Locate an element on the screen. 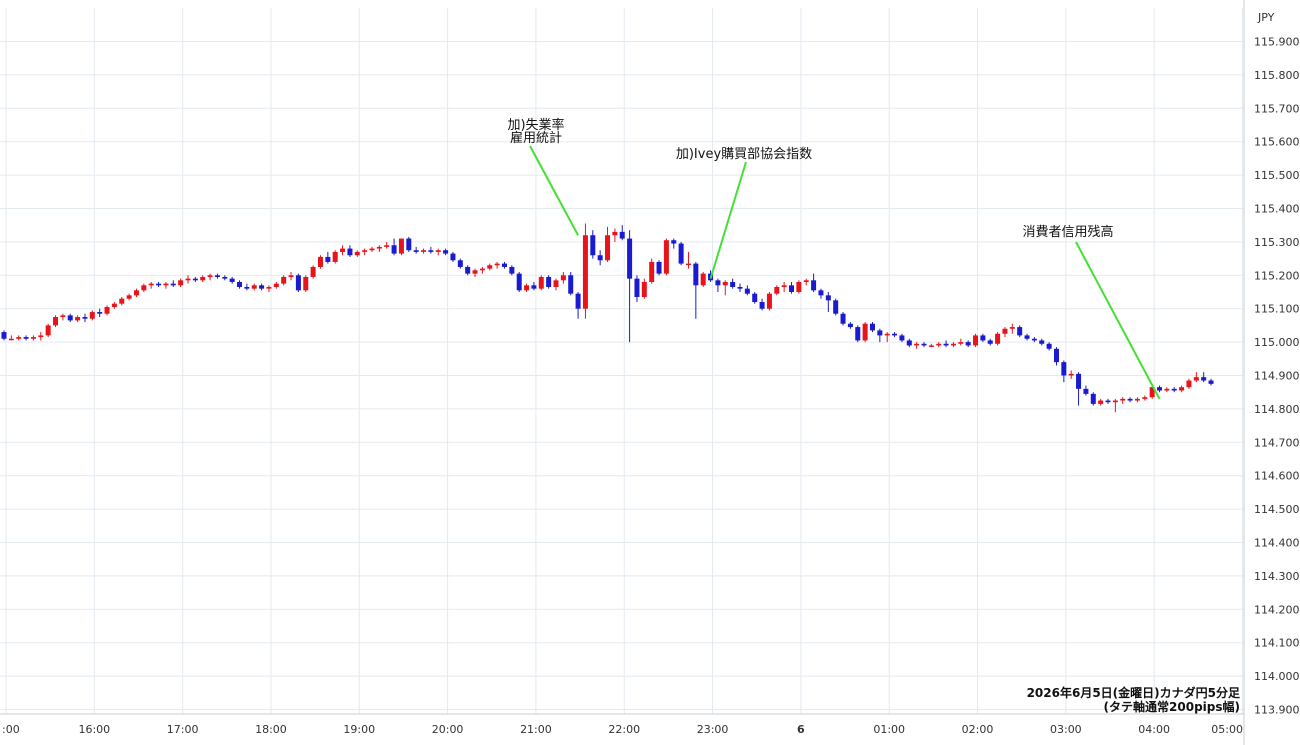 Image resolution: width=1300 pixels, height=745 pixels. y-tick-label: 115.900 is located at coordinates (1277, 42).